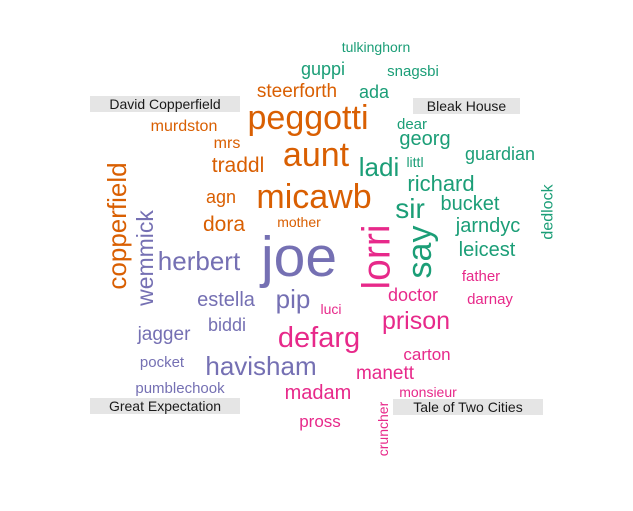 The width and height of the screenshot is (633, 511). What do you see at coordinates (428, 392) in the screenshot?
I see `word-monsieur: monsieur` at bounding box center [428, 392].